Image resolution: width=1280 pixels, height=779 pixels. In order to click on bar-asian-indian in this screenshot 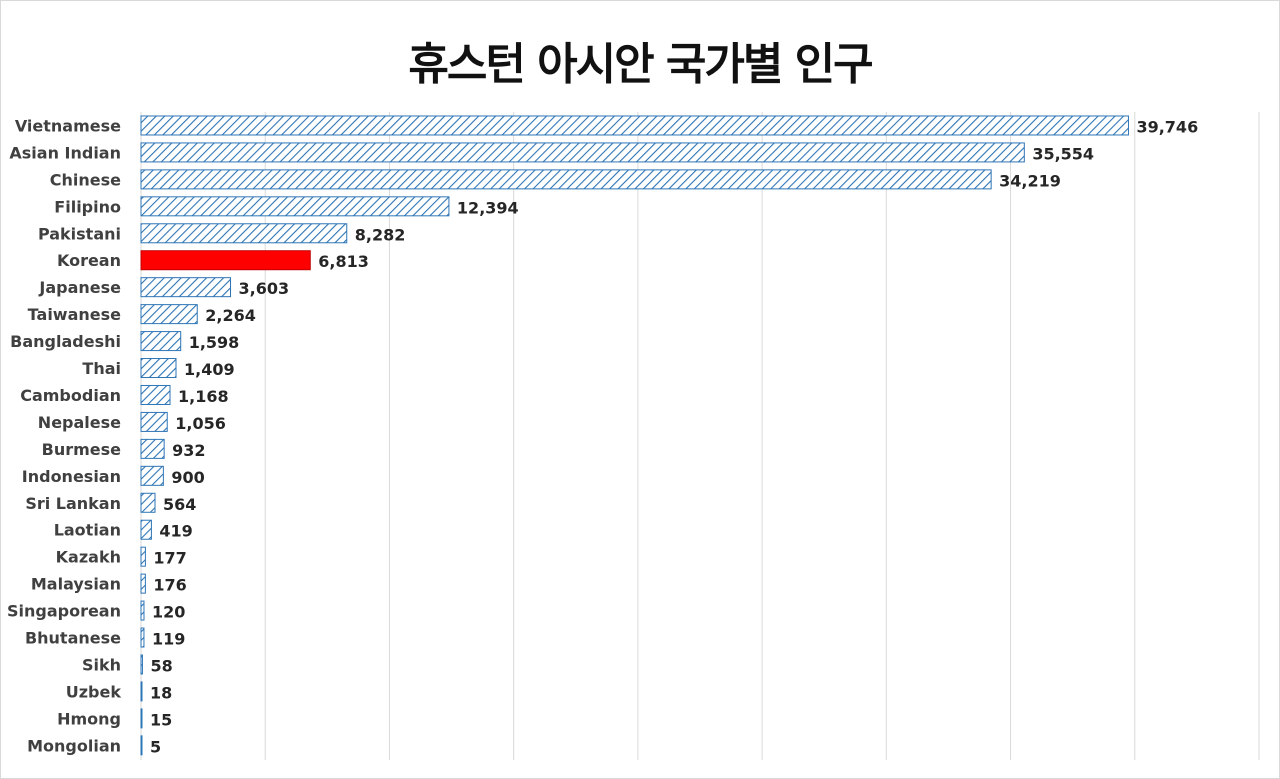, I will do `click(582, 152)`.